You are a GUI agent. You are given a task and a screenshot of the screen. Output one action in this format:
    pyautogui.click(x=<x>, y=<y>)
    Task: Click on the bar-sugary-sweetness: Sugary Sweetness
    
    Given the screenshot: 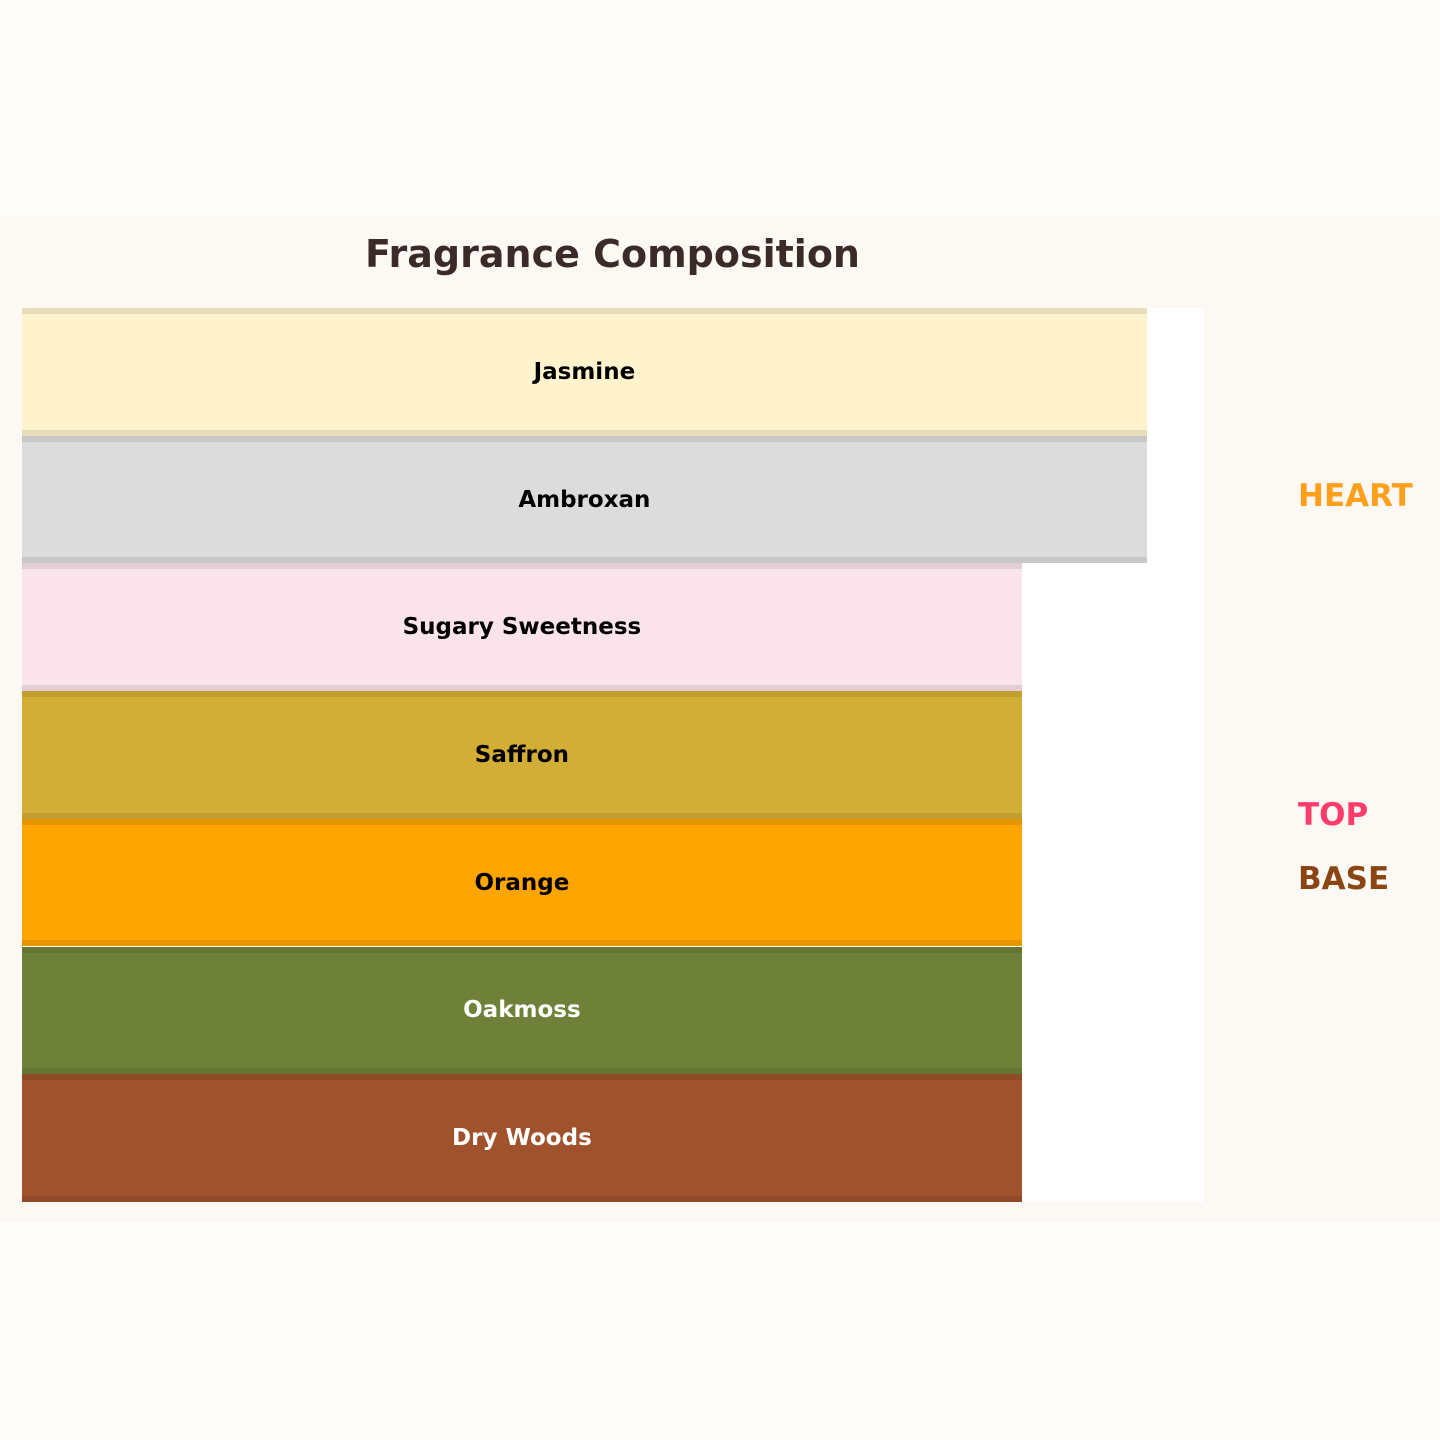 What is the action you would take?
    pyautogui.click(x=522, y=627)
    